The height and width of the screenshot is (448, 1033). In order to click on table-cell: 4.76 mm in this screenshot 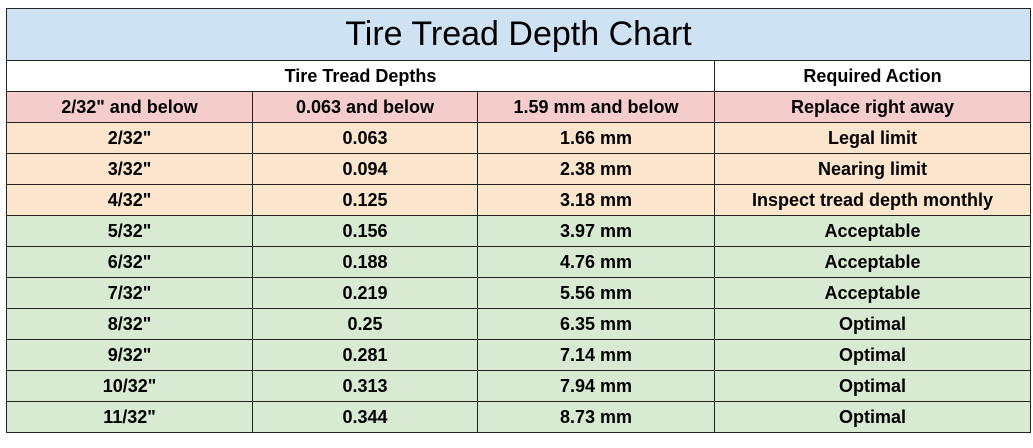, I will do `click(596, 262)`.